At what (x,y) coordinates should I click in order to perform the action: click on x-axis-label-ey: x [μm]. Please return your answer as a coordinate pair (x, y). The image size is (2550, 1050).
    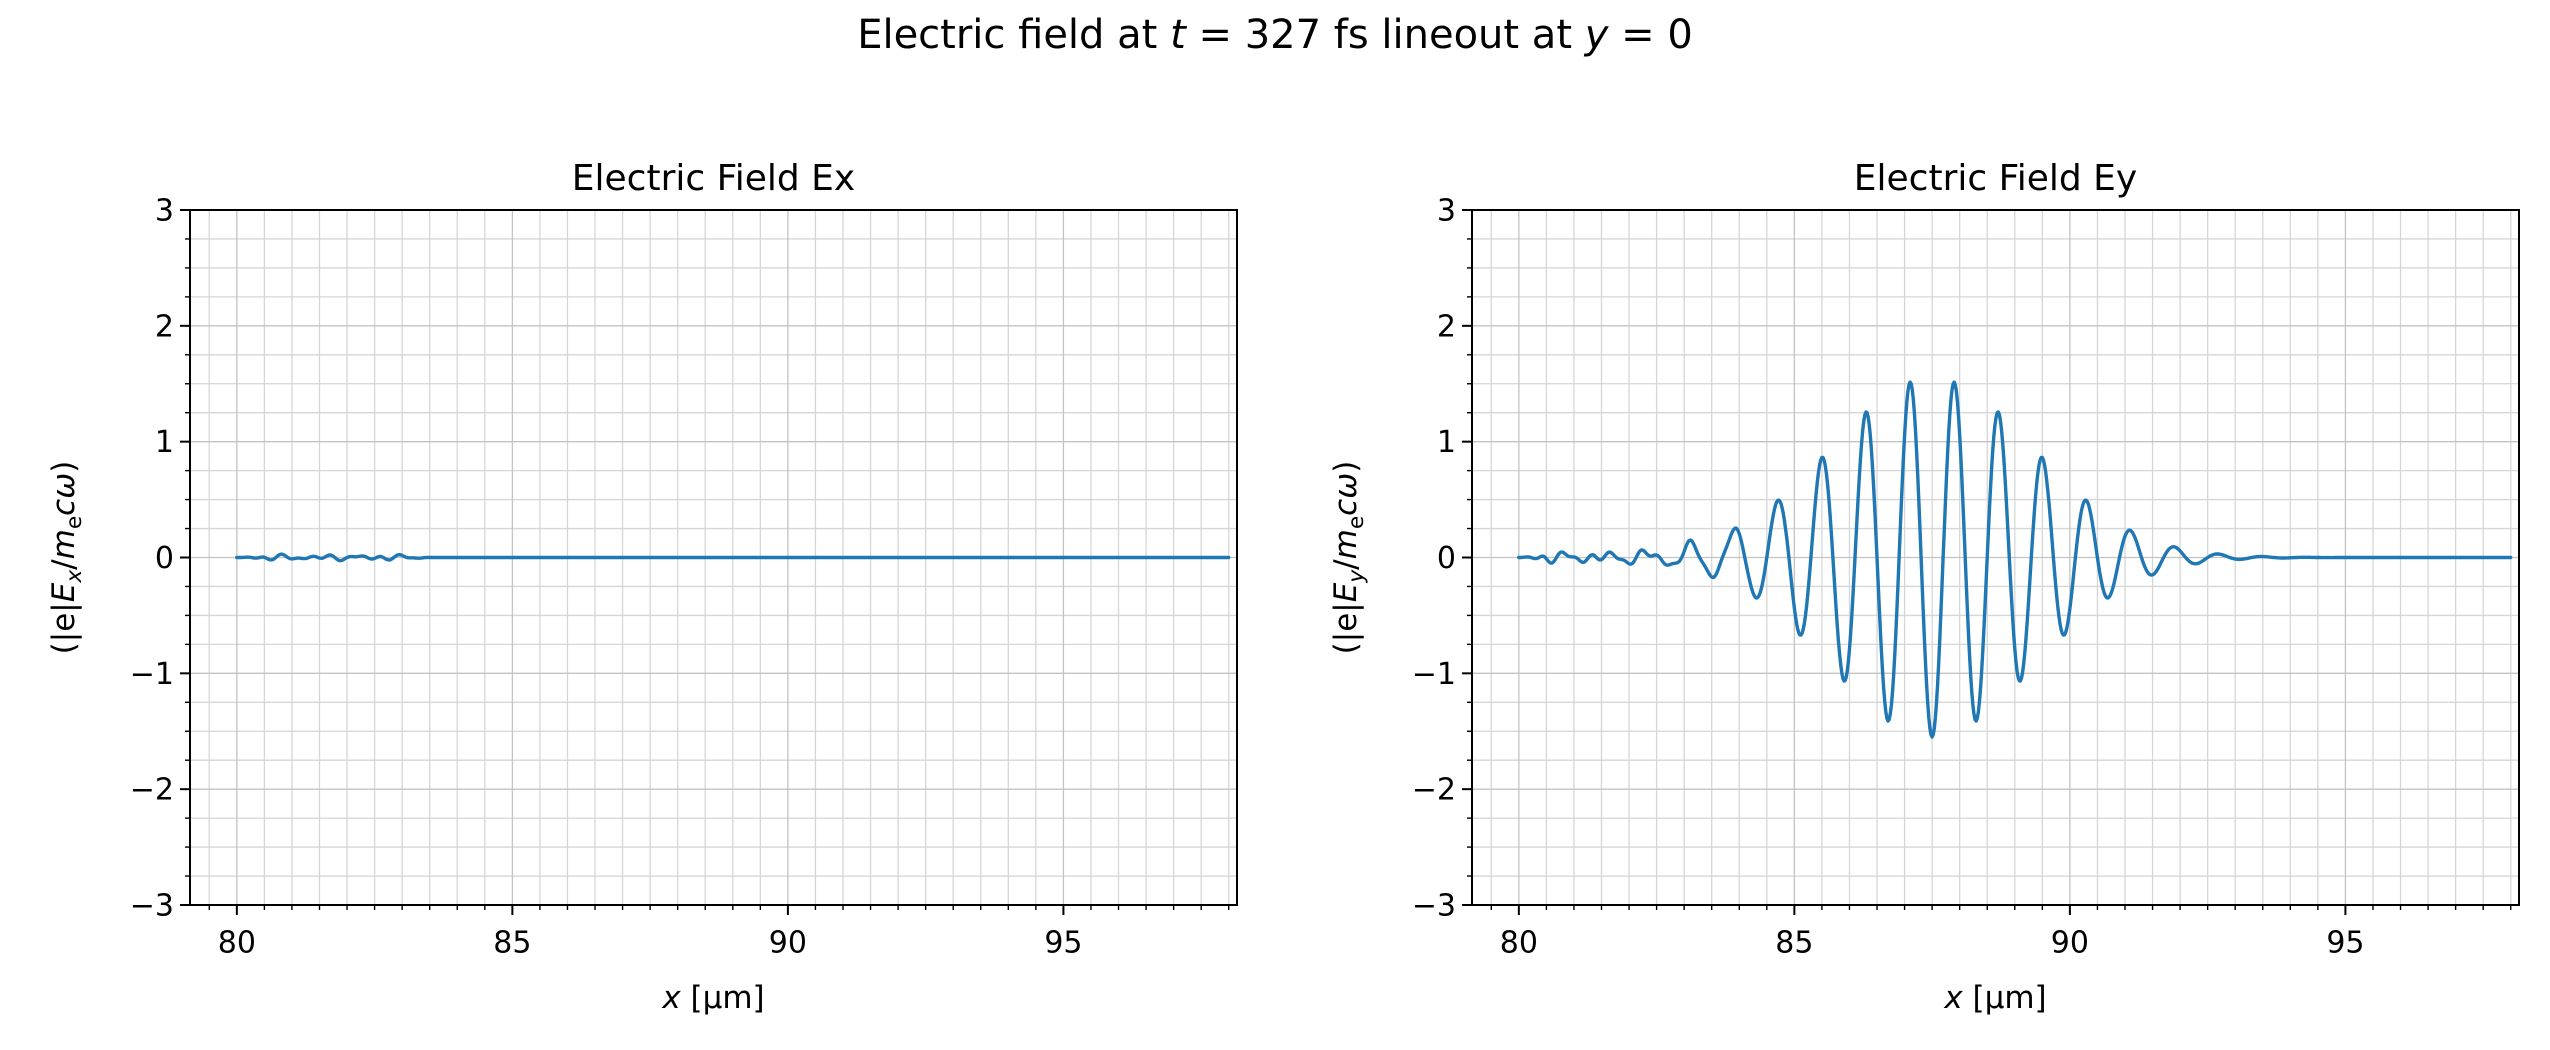
    Looking at the image, I should click on (1994, 998).